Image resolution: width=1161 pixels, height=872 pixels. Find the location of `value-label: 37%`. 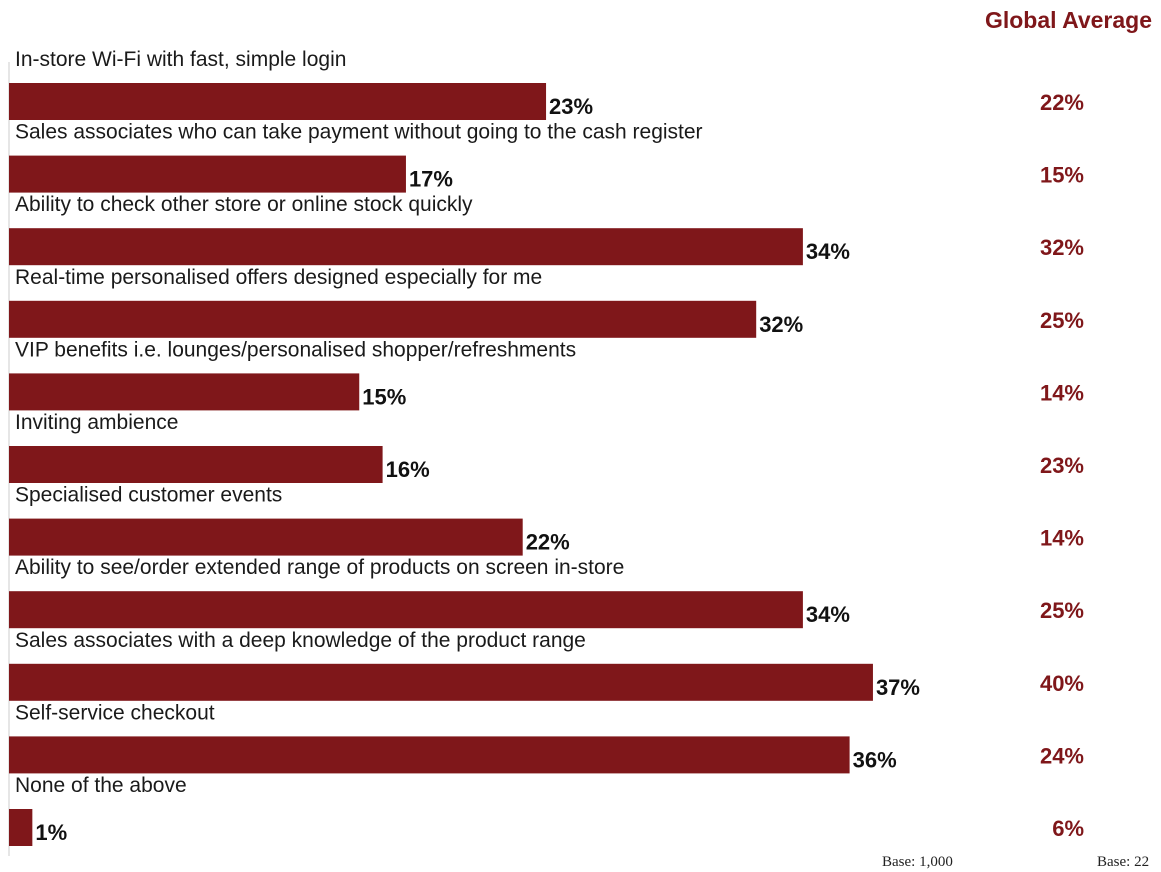

value-label: 37% is located at coordinates (898, 687).